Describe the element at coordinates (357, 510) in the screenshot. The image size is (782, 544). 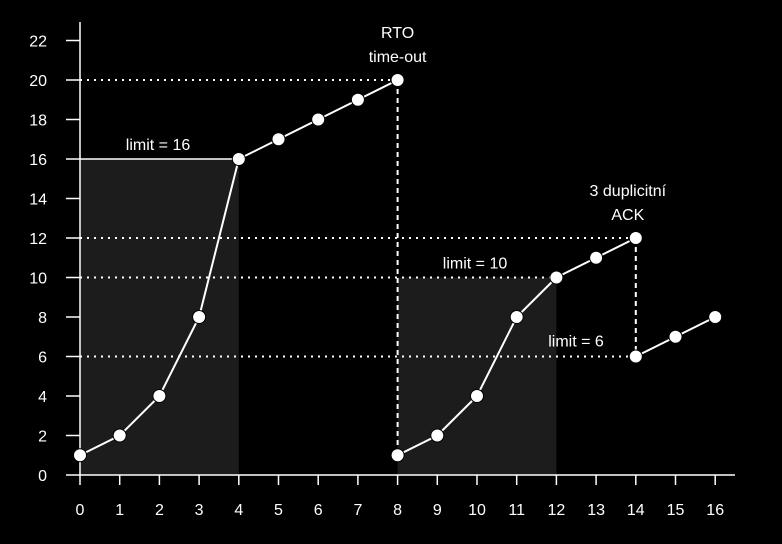
I see `x-tick-label-7: 7` at that location.